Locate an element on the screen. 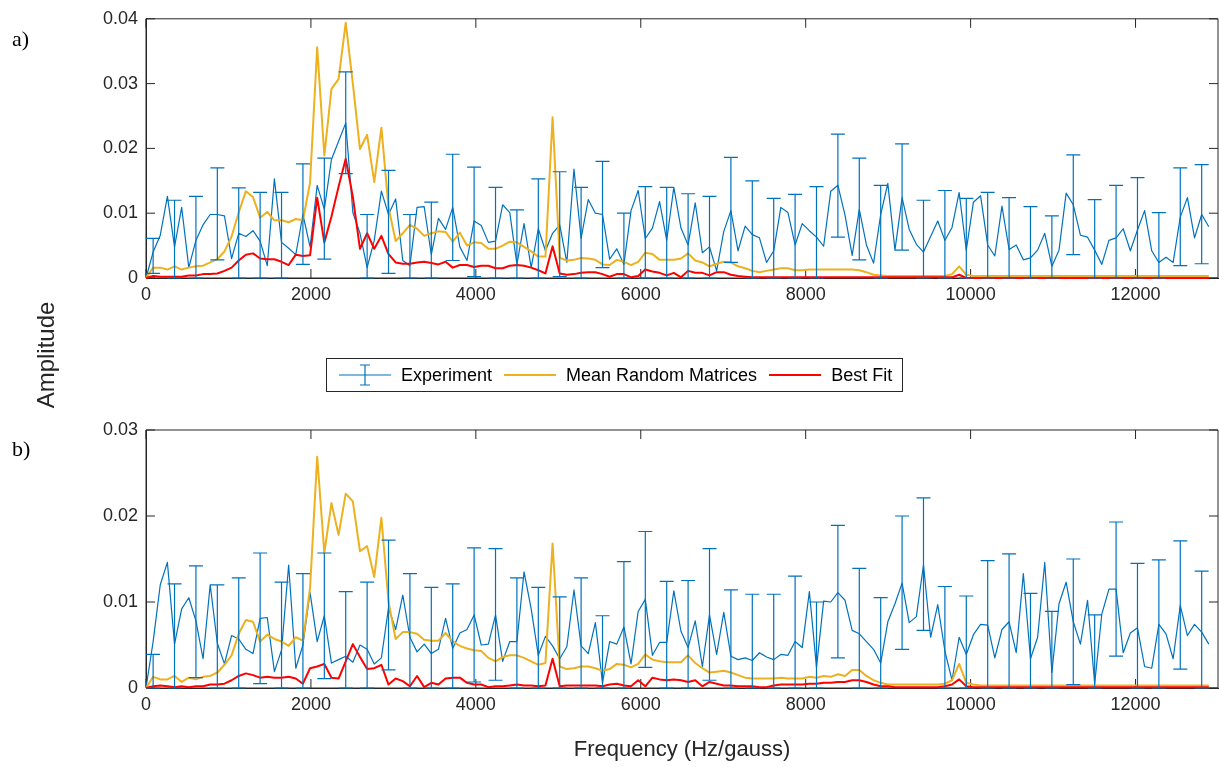 This screenshot has height=767, width=1219. legend-label: Mean Random Matrices is located at coordinates (662, 375).